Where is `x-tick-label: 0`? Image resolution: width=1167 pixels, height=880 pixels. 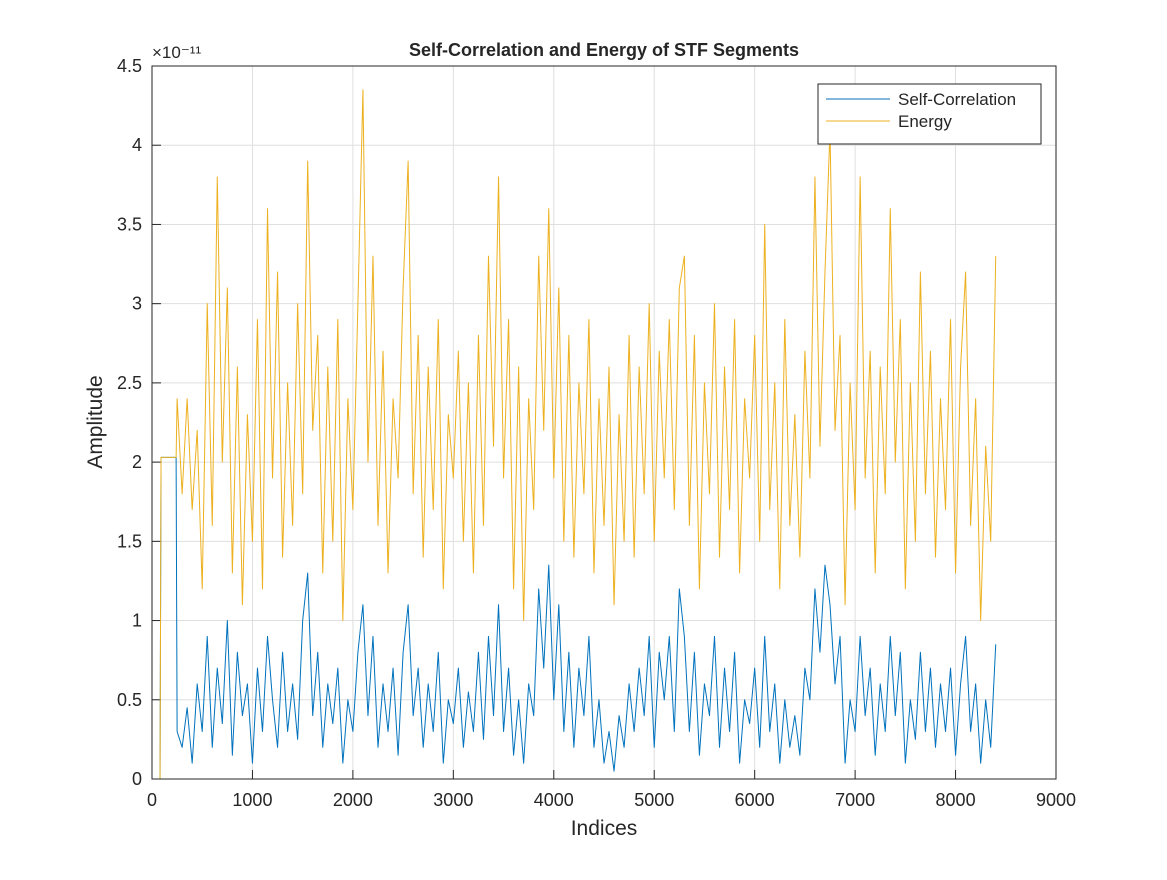 x-tick-label: 0 is located at coordinates (152, 800).